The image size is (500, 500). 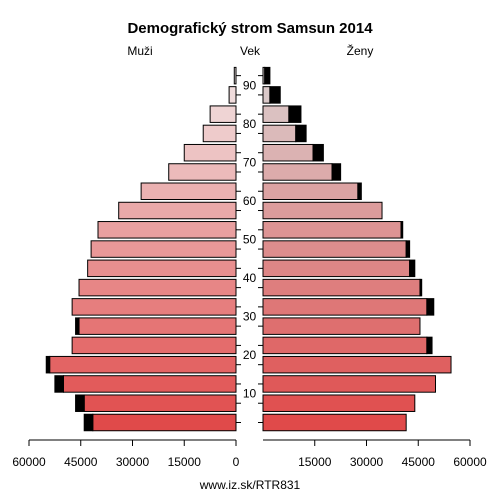 I want to click on age-tick-label: 70, so click(x=250, y=162).